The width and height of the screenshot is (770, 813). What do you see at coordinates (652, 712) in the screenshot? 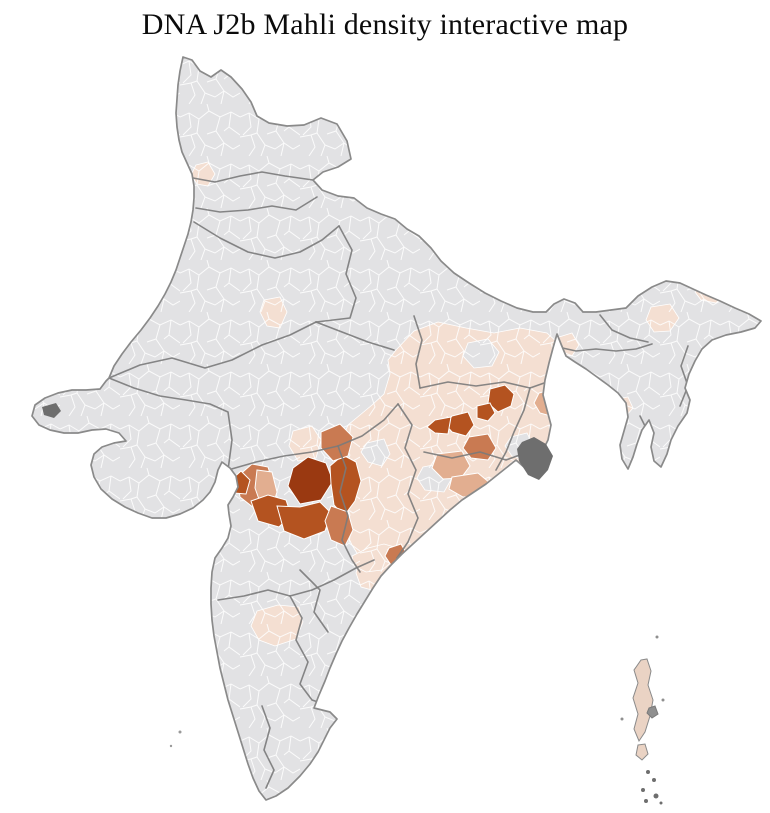
I see `island-andaman-gray-islet` at bounding box center [652, 712].